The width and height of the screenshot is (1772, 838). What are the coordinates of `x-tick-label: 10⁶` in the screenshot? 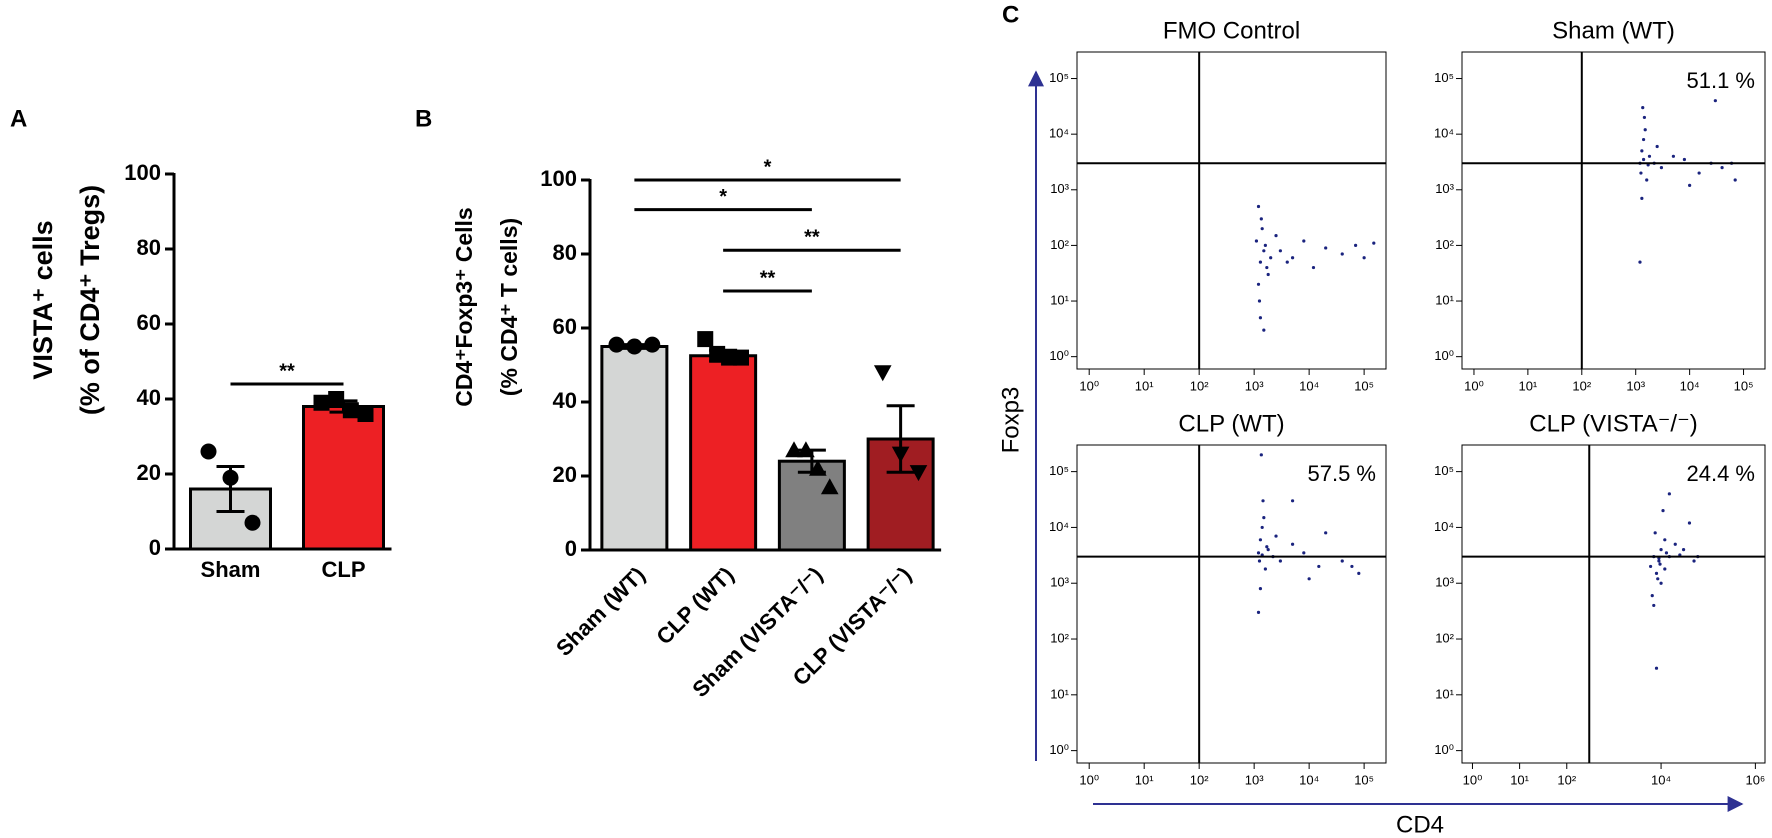 It's located at (1755, 779).